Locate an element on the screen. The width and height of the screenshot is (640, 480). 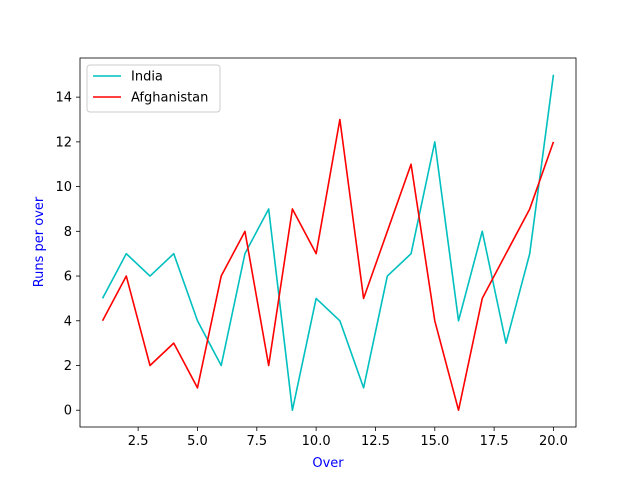
x-tick-label: 17.5 is located at coordinates (494, 441).